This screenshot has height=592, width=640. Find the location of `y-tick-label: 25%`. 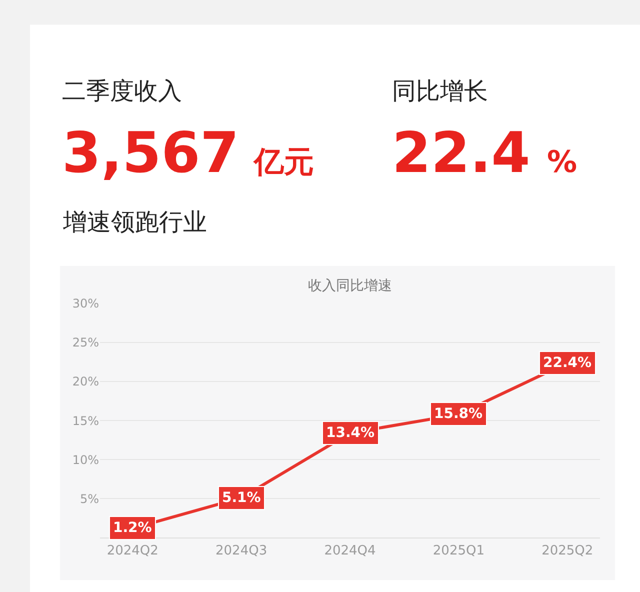

y-tick-label: 25% is located at coordinates (85, 343).